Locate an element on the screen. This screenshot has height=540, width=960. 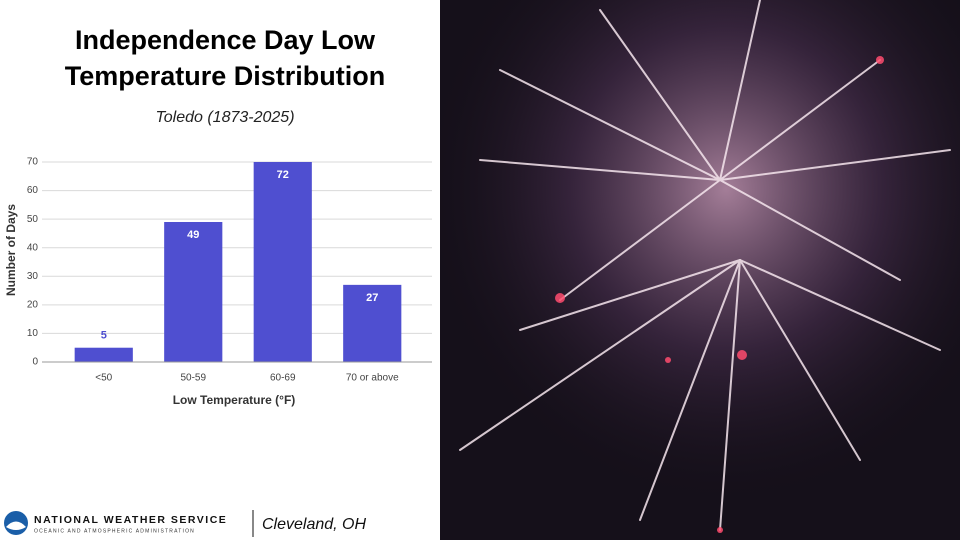
y-tick-label: 40 is located at coordinates (33, 247).